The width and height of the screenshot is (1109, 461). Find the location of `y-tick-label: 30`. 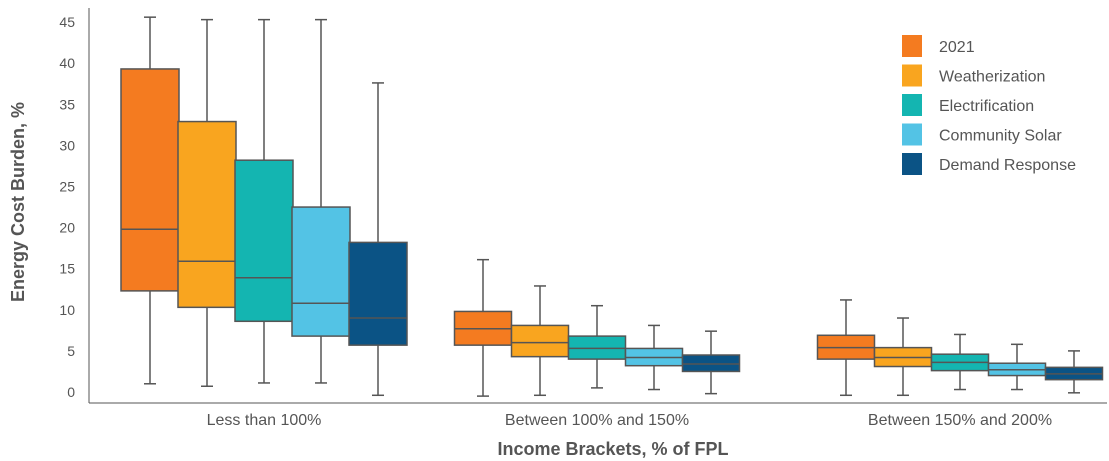

y-tick-label: 30 is located at coordinates (67, 145).